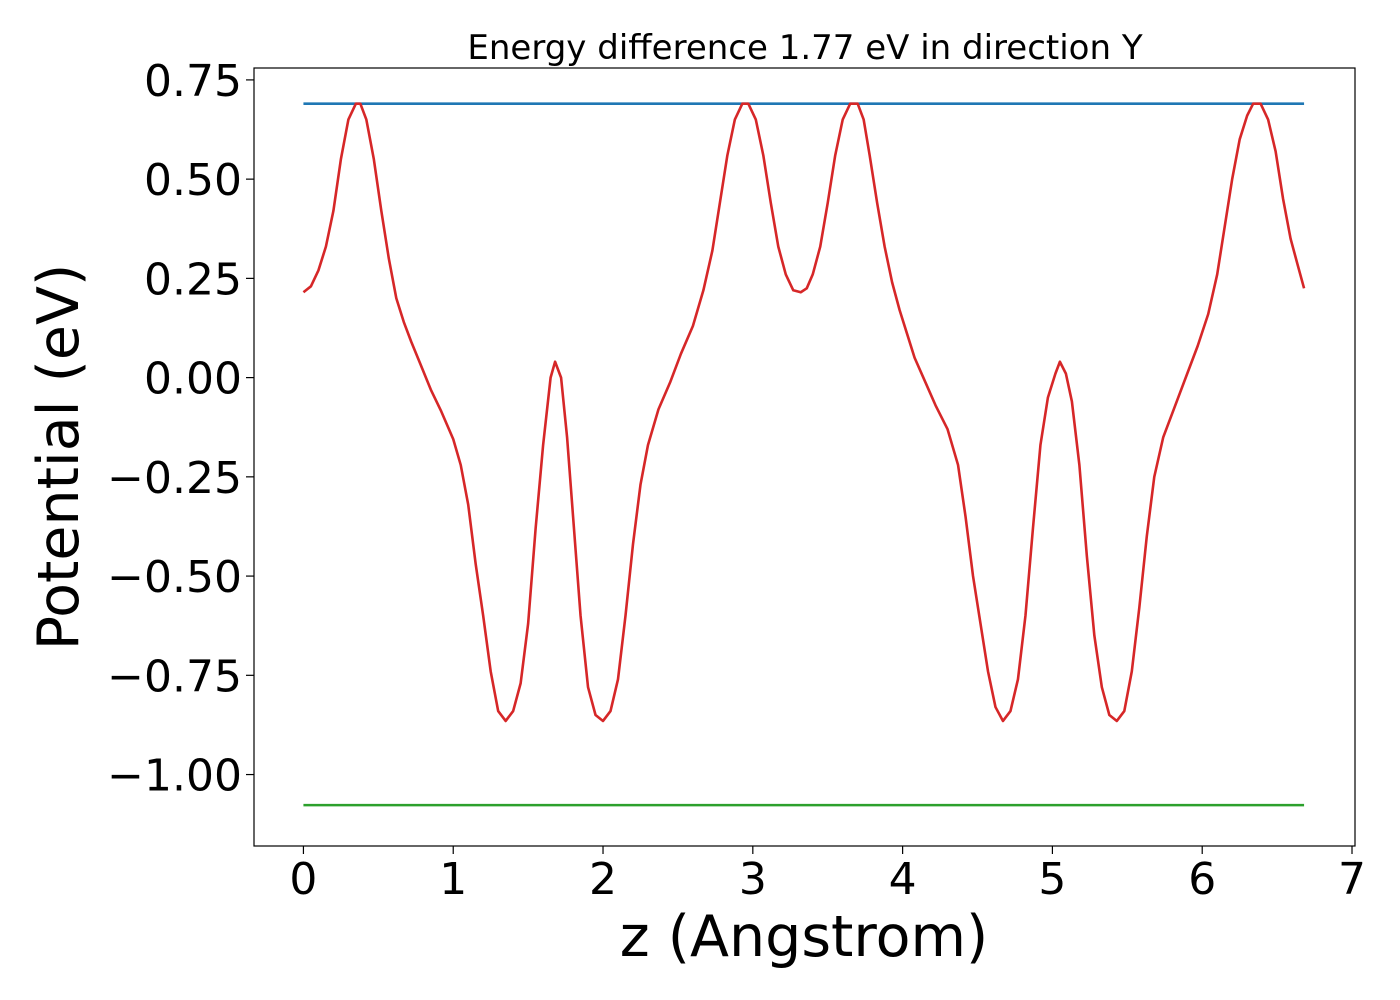 This screenshot has height=1000, width=1400. I want to click on y-tick-label: 0.75, so click(193, 81).